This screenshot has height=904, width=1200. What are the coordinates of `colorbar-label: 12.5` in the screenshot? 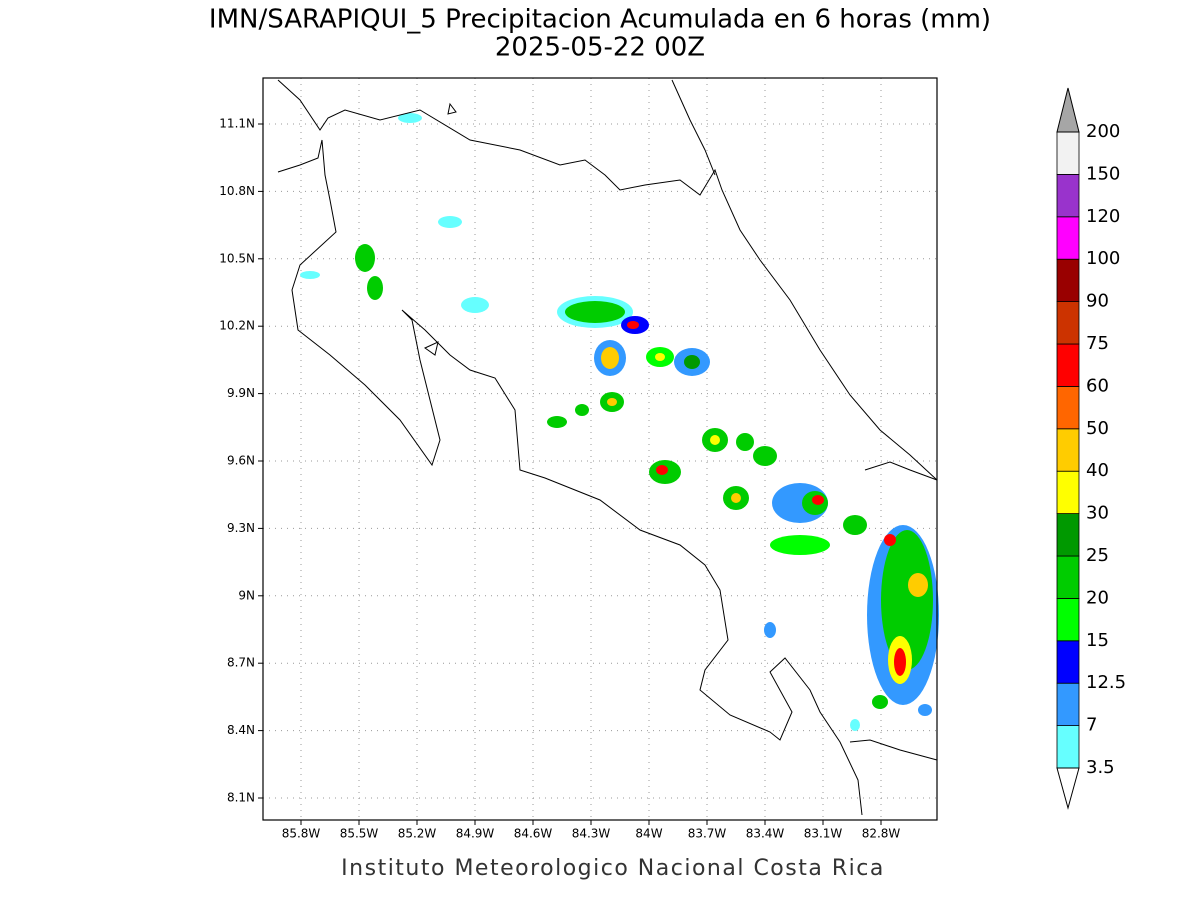 It's located at (1106, 682).